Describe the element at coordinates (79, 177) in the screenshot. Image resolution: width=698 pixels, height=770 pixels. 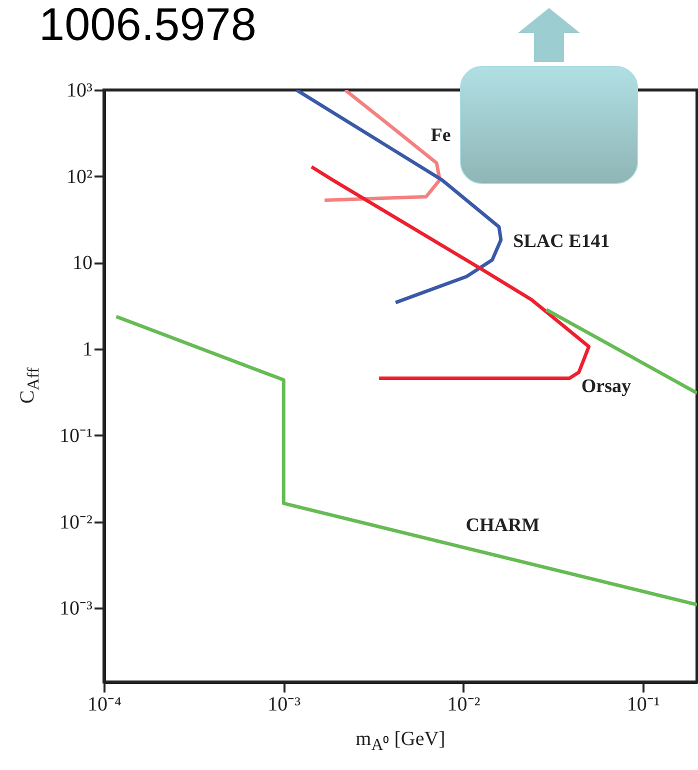
I see `y-tick-label: 10²` at that location.